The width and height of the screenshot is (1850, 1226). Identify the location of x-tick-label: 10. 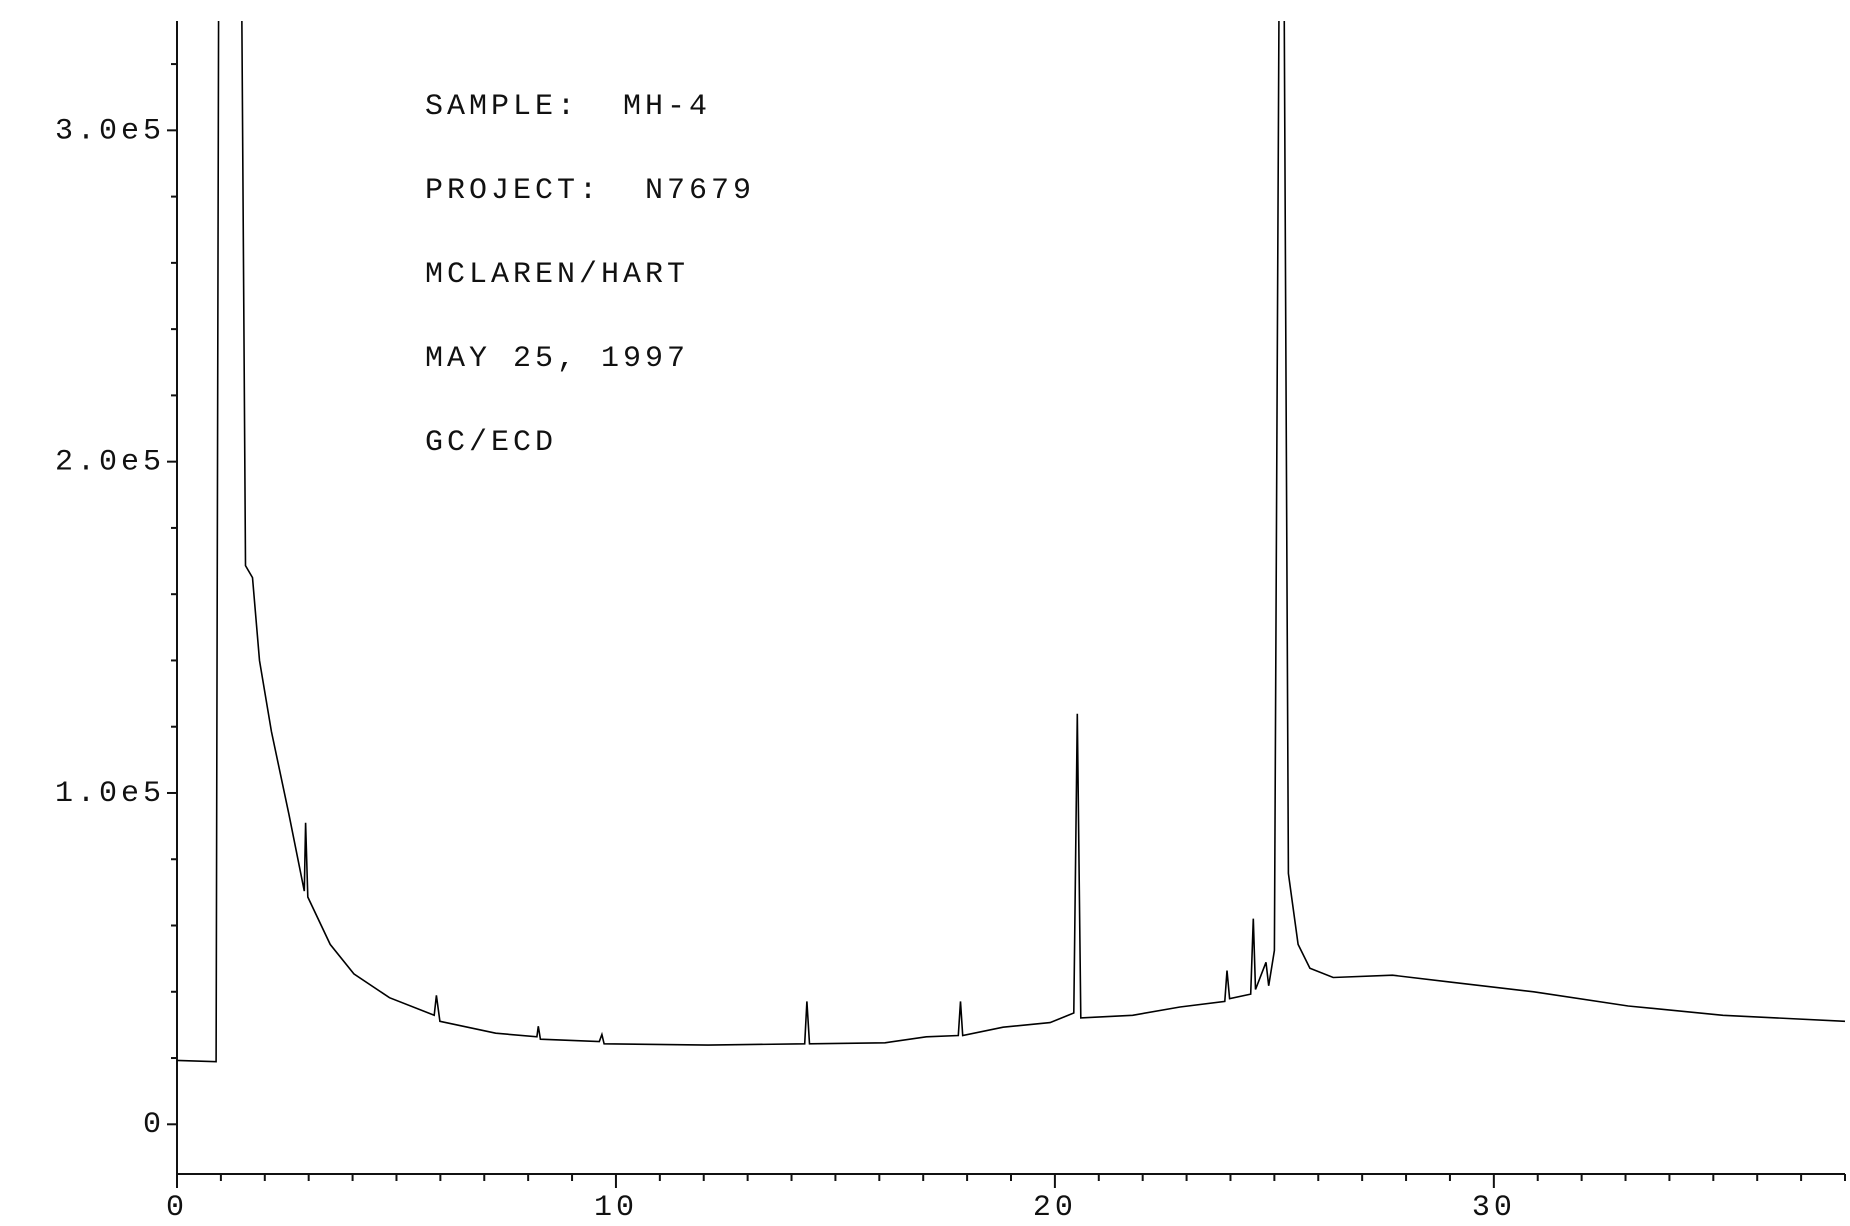
(616, 1208).